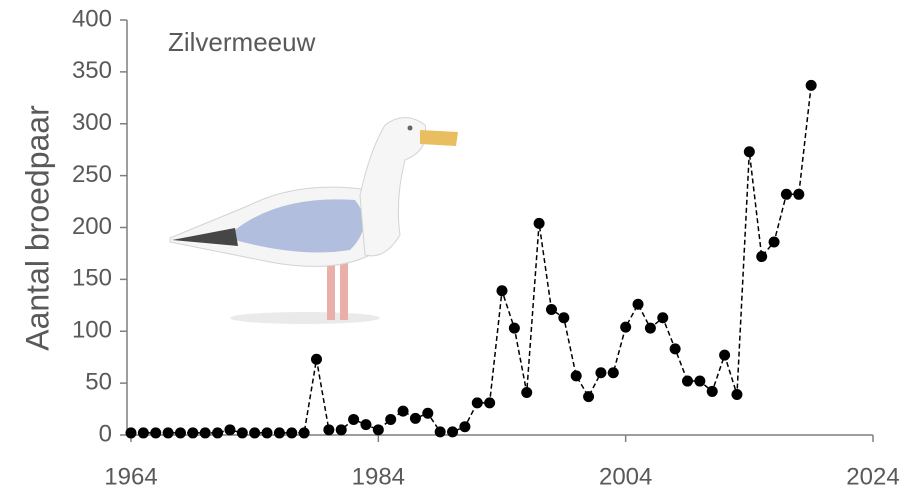 This screenshot has height=499, width=918. Describe the element at coordinates (92, 122) in the screenshot. I see `y-tick-label: 300` at that location.